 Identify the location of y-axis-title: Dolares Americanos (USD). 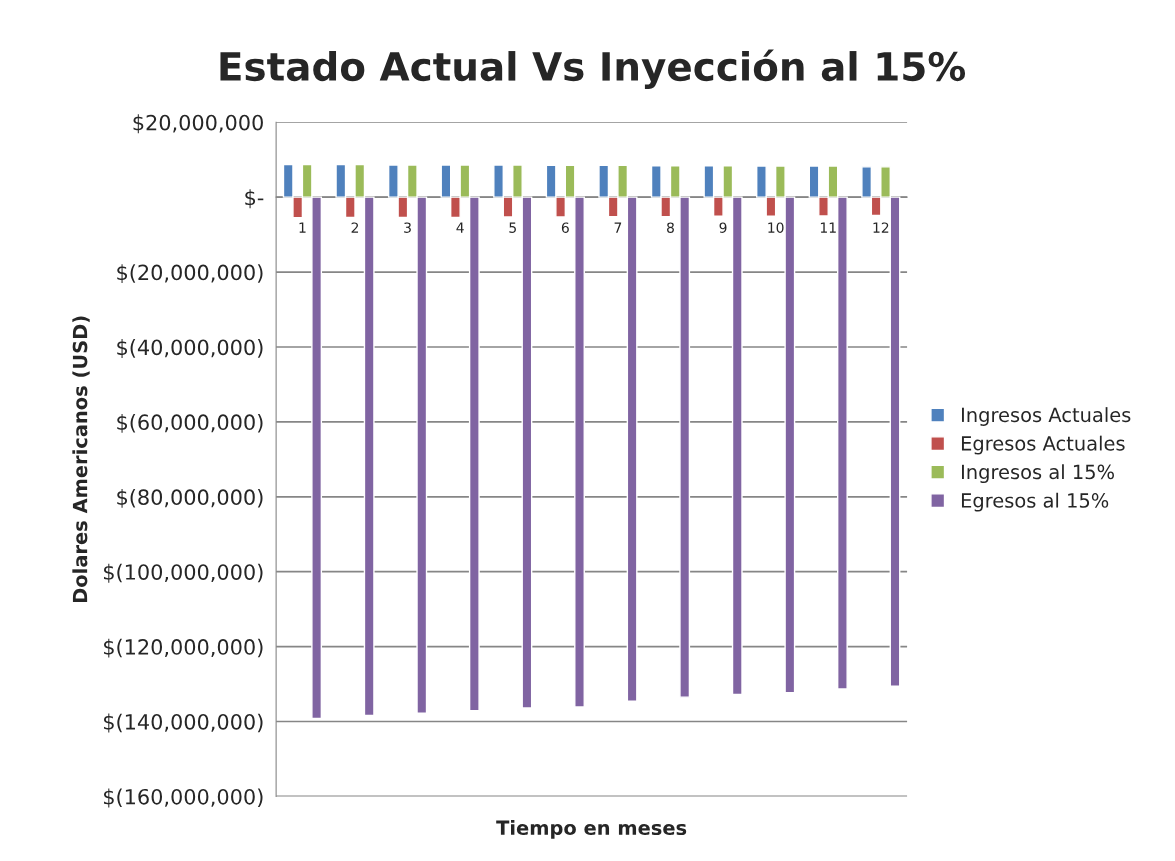
(81, 459).